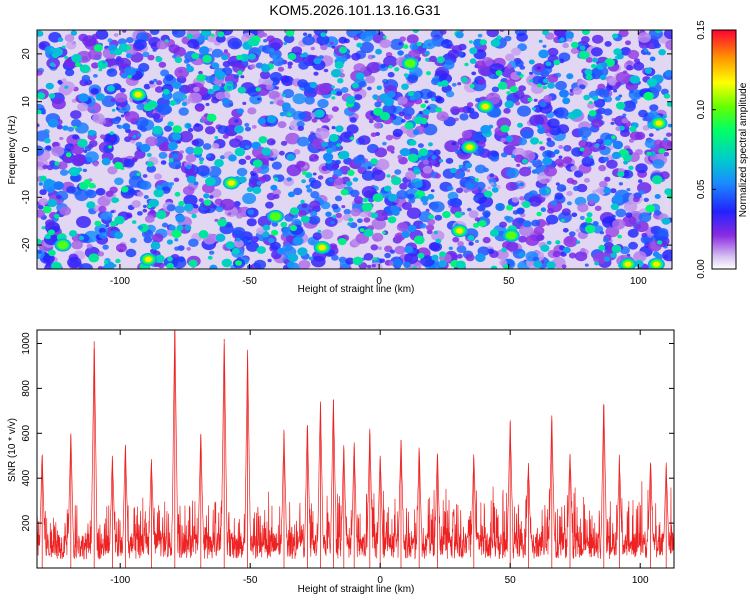 The image size is (750, 600). I want to click on heatmap-y-tick-label: 20, so click(26, 54).